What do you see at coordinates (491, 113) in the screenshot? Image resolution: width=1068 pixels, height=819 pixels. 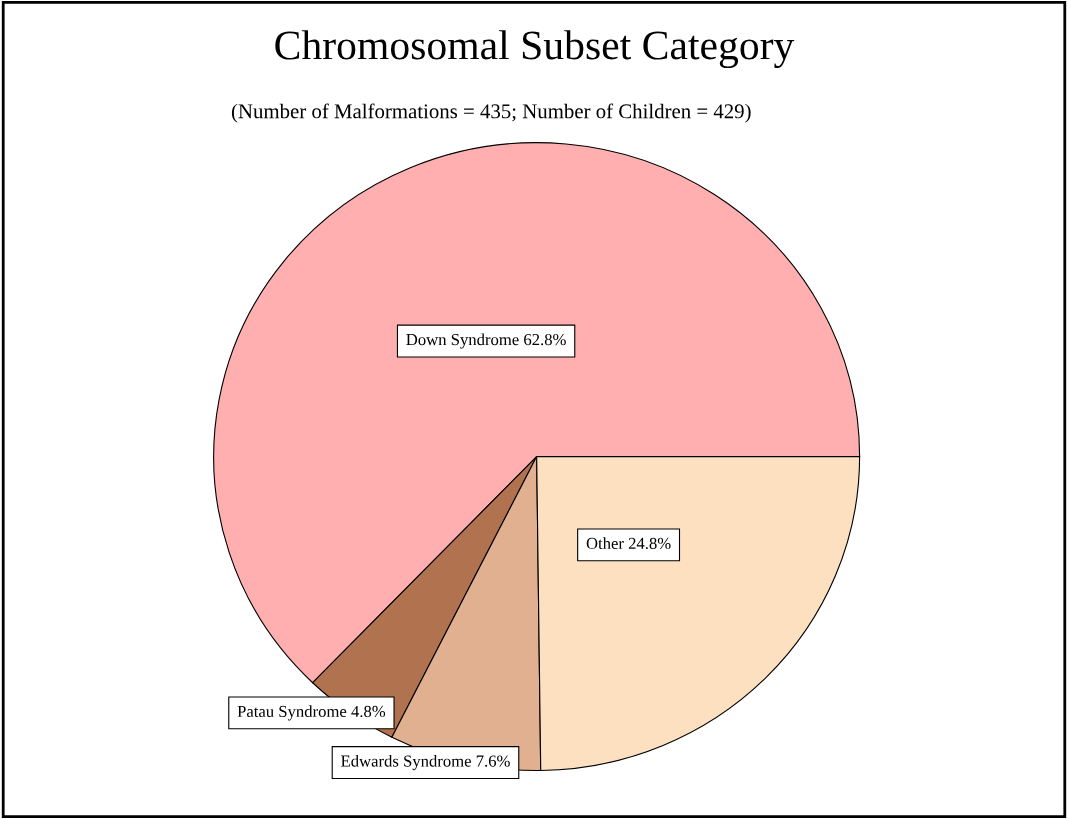 I see `chart-subtitle: (Number of Malformations = 435; Number of Children = 429)` at bounding box center [491, 113].